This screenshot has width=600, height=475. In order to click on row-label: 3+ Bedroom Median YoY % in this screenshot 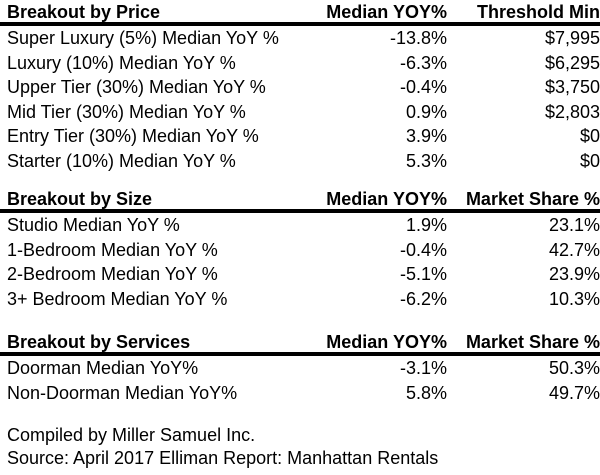, I will do `click(117, 298)`.